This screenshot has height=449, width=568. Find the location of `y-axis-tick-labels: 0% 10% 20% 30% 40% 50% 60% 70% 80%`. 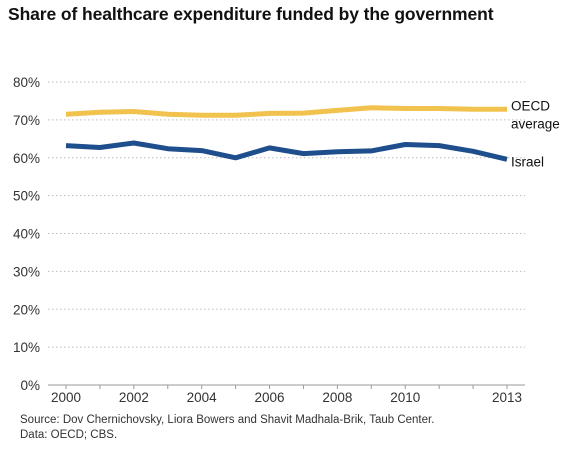

y-axis-tick-labels: 0% 10% 20% 30% 40% 50% 60% 70% 80% is located at coordinates (26, 234).